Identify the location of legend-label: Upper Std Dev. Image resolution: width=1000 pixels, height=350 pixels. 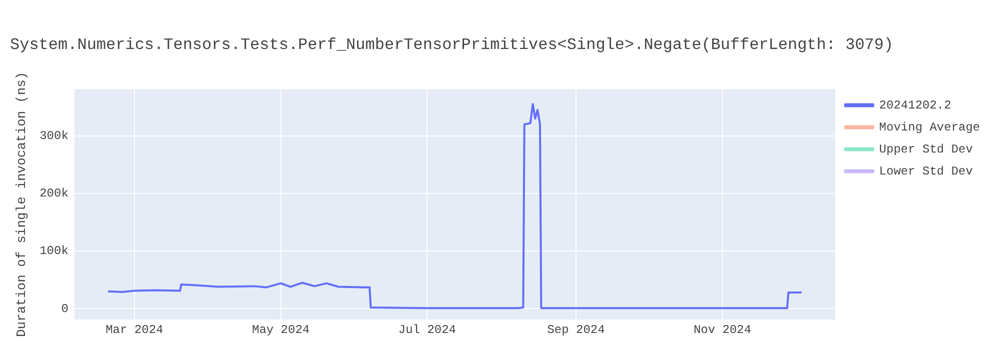
(926, 149).